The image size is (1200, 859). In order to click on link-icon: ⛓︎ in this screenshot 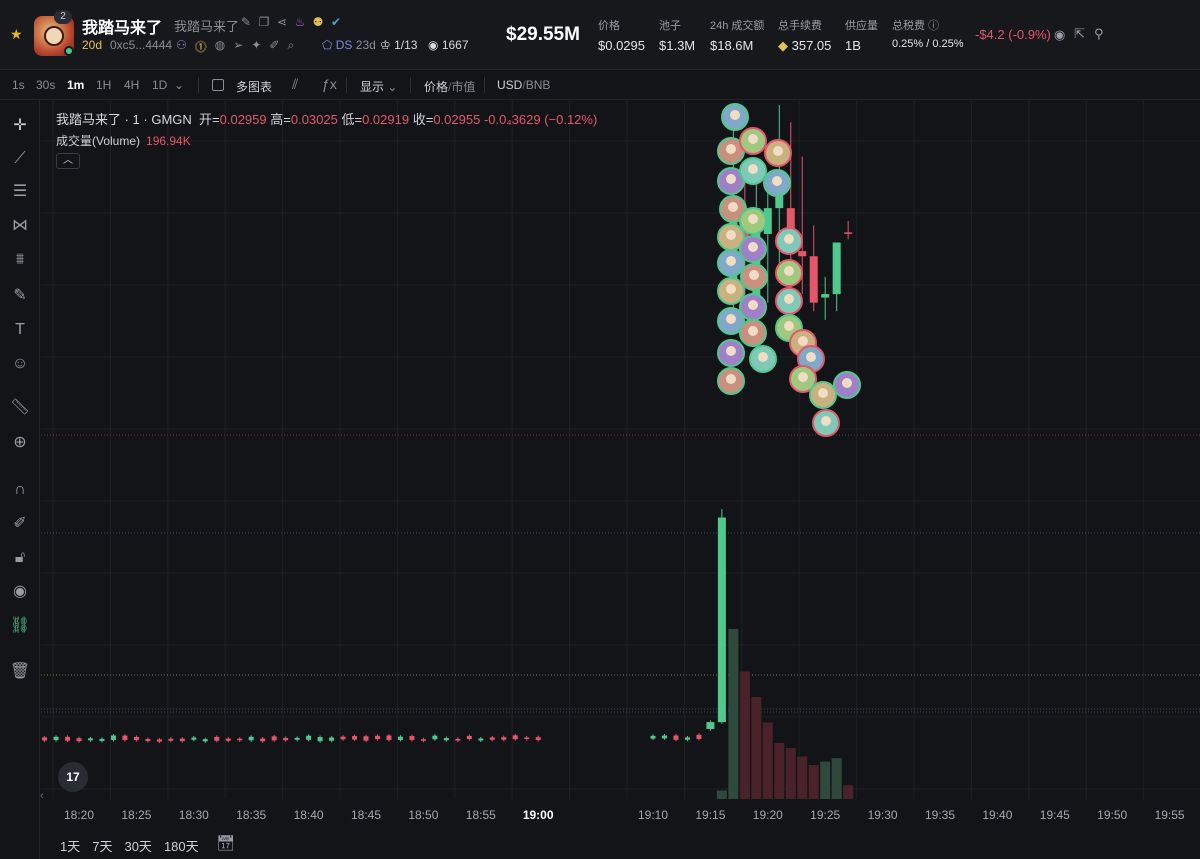, I will do `click(20, 625)`.